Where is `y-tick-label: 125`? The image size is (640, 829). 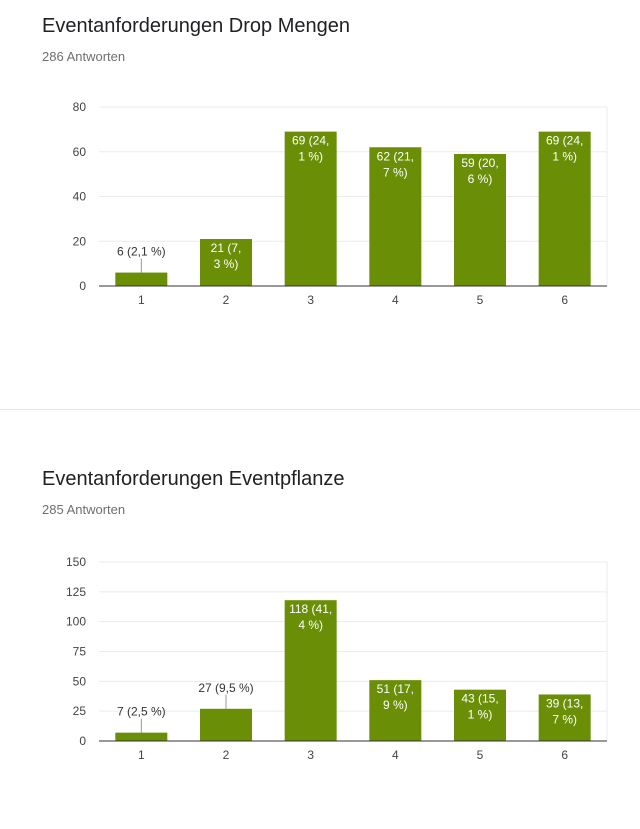 y-tick-label: 125 is located at coordinates (76, 592).